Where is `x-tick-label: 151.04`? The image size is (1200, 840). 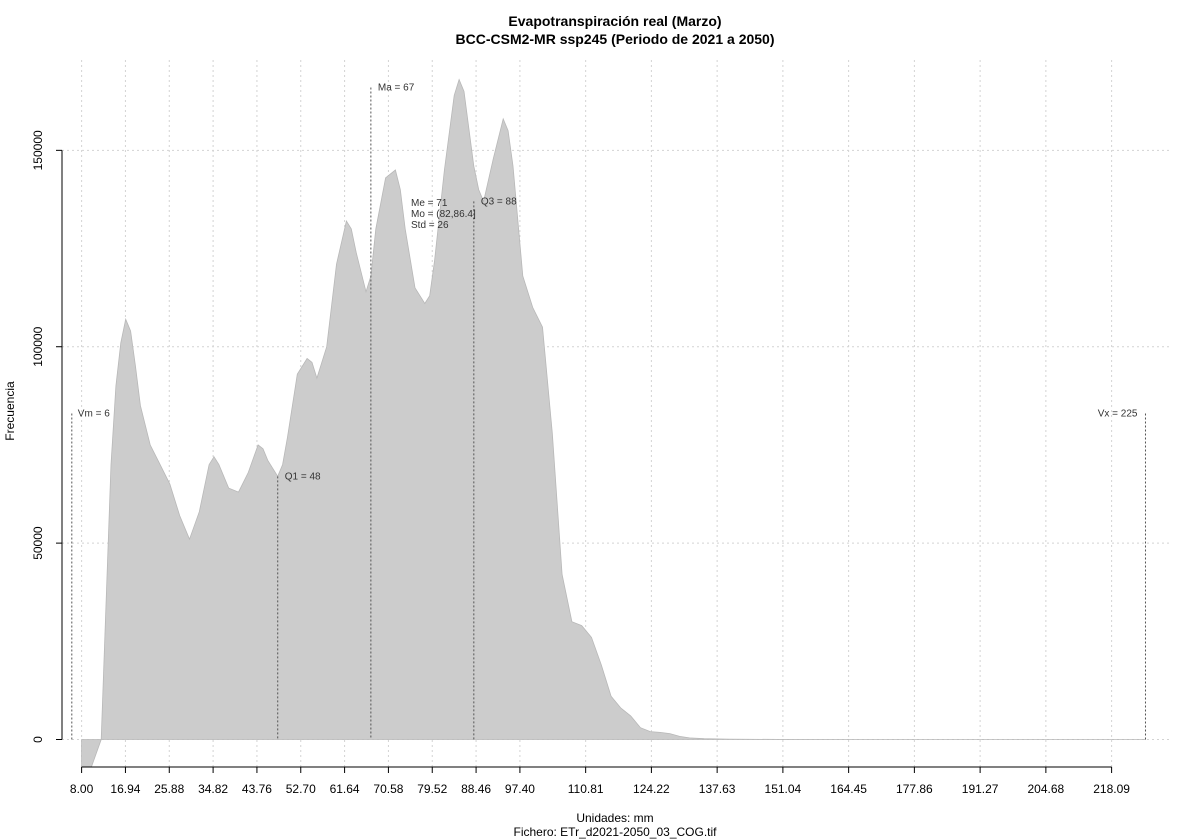
x-tick-label: 151.04 is located at coordinates (783, 789).